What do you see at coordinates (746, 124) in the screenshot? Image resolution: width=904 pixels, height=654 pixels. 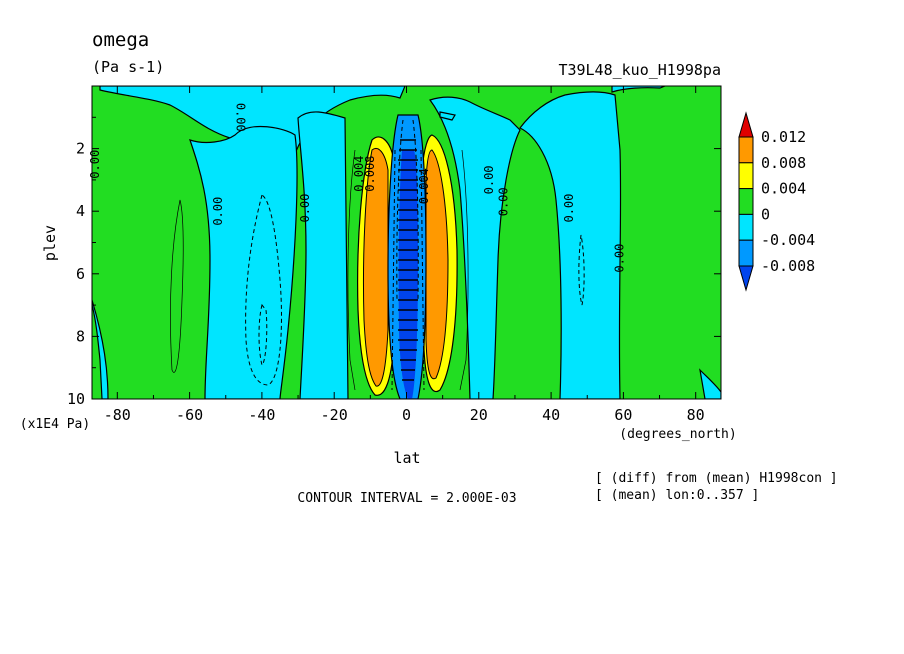 I see `colorbar-top-arrow` at bounding box center [746, 124].